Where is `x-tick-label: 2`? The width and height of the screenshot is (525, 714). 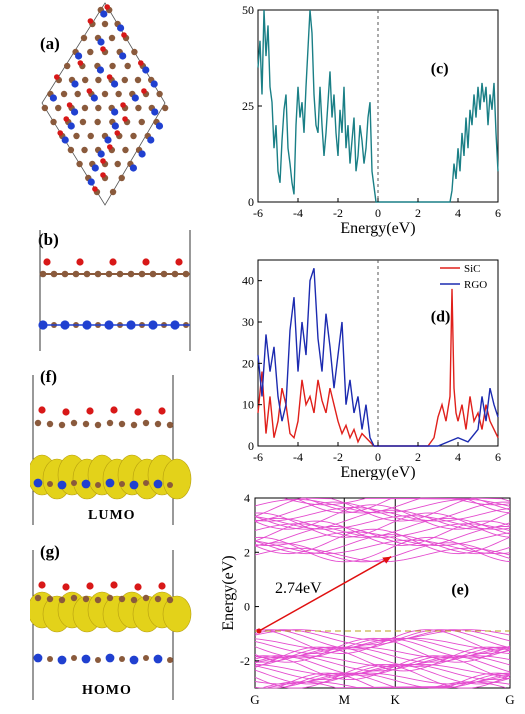 x-tick-label: 2 is located at coordinates (418, 213).